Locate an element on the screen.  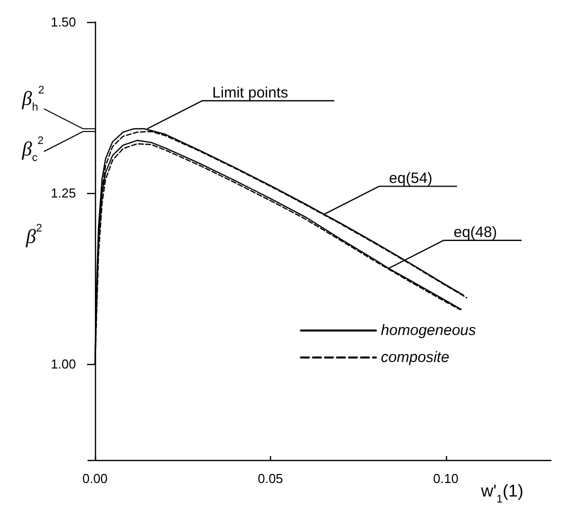
x-tick-label: 0.10 is located at coordinates (445, 478).